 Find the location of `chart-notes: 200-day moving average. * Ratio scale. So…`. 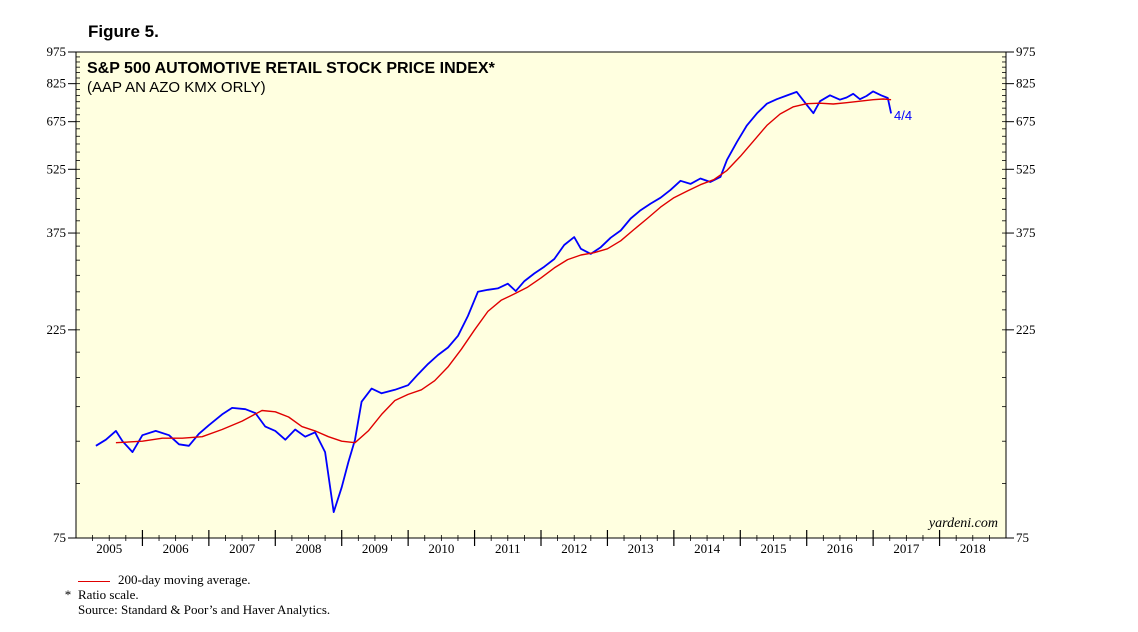

chart-notes: 200-day moving average. * Ratio scale. So… is located at coordinates (194, 594).